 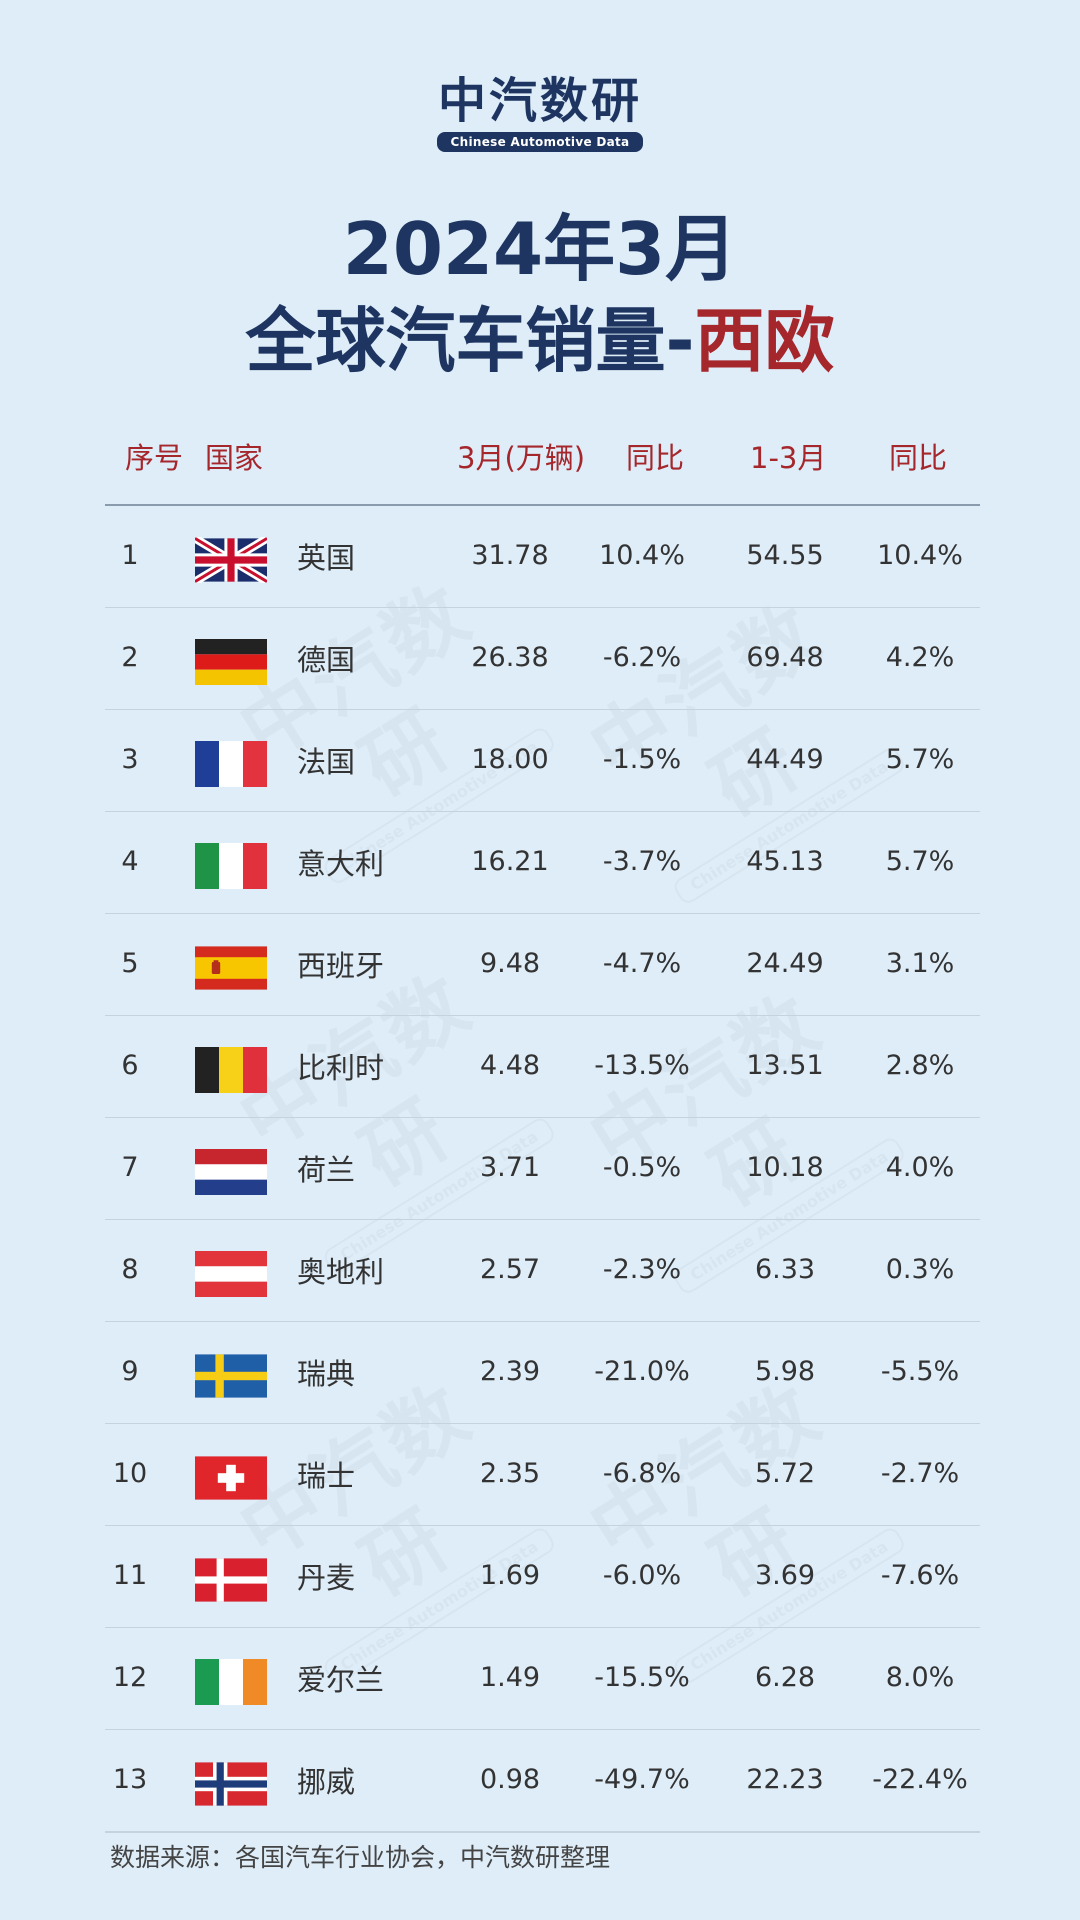 What do you see at coordinates (326, 1476) in the screenshot?
I see `country-cell: 瑞士` at bounding box center [326, 1476].